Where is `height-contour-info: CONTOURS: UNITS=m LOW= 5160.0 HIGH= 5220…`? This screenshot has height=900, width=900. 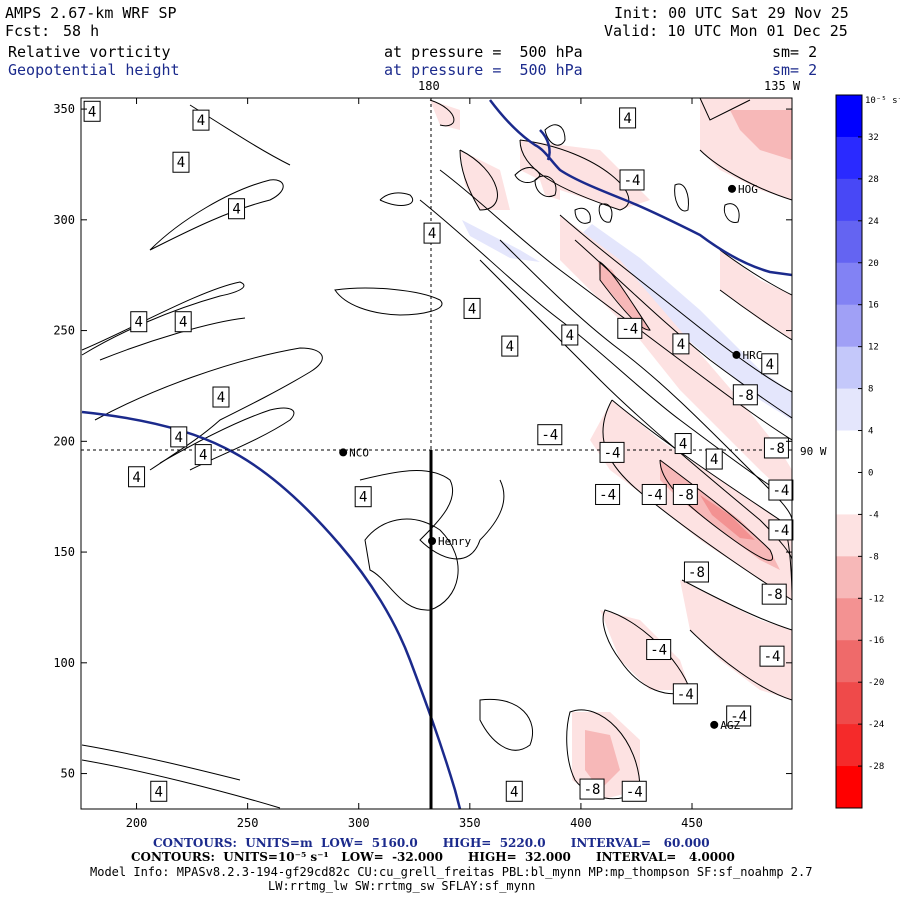
height-contour-info: CONTOURS: UNITS=m LOW= 5160.0 HIGH= 5220… is located at coordinates (431, 843).